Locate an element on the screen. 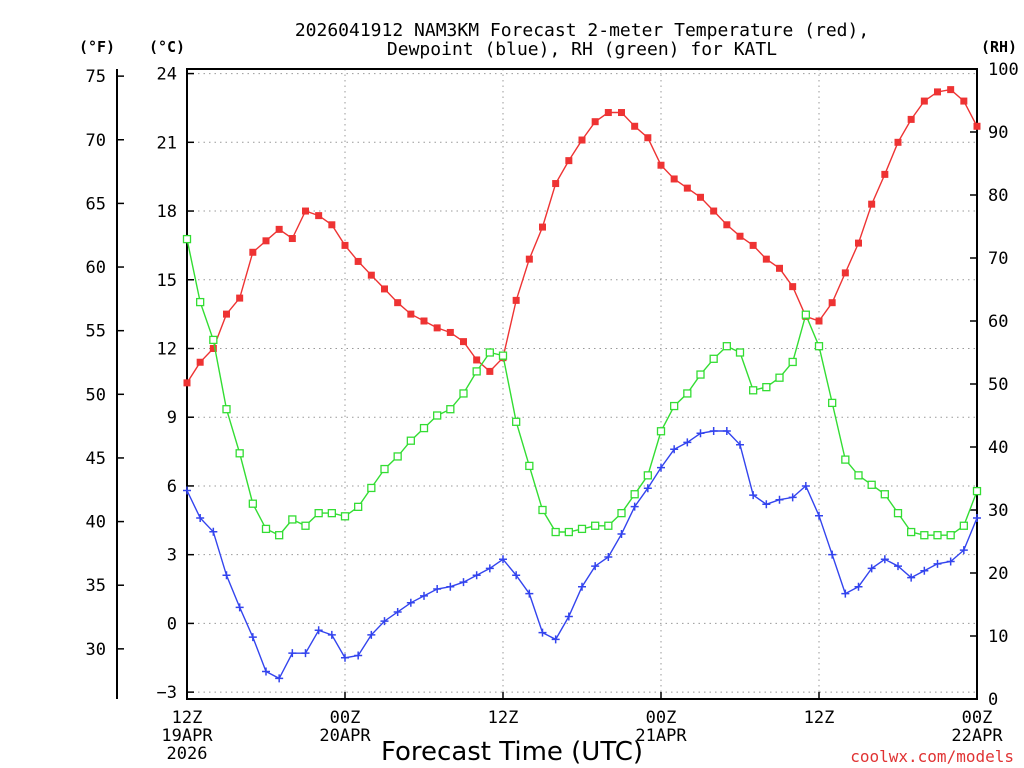 Image resolution: width=1024 pixels, height=768 pixels. rh-tick-label: 60 is located at coordinates (998, 322).